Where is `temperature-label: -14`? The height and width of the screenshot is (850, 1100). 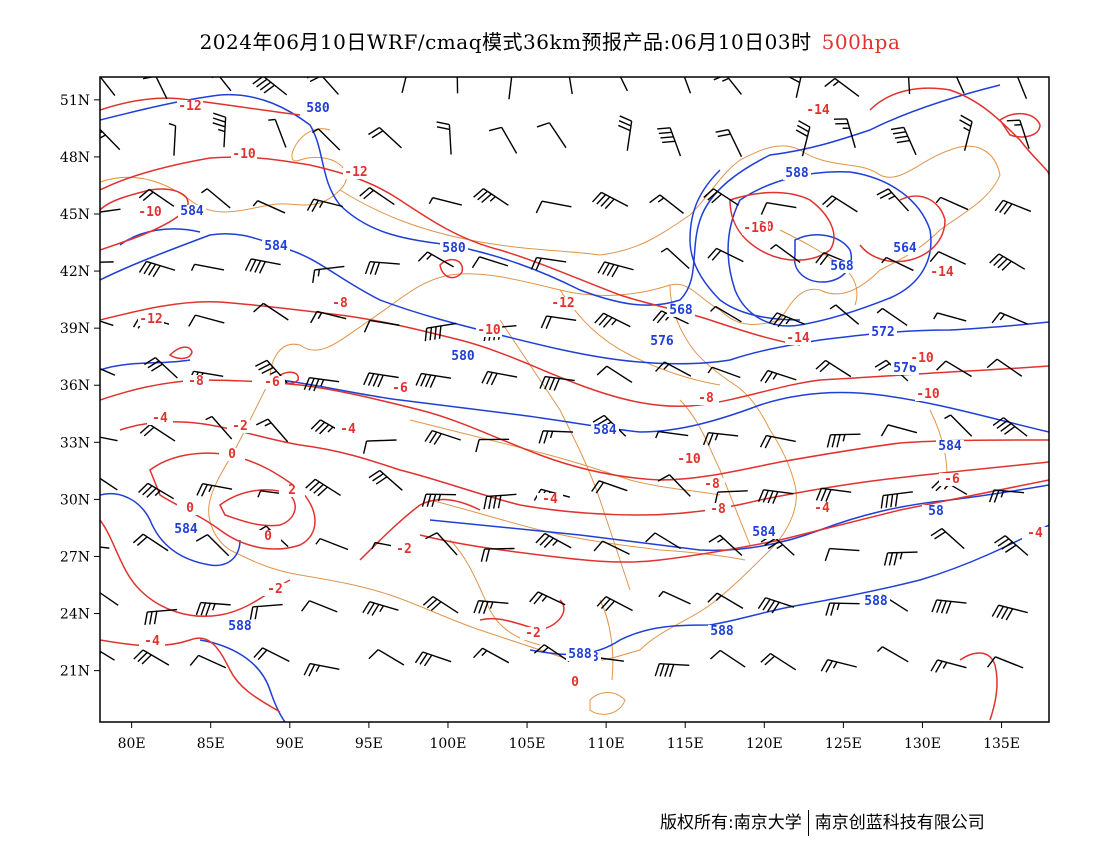
temperature-label: -14 is located at coordinates (818, 110).